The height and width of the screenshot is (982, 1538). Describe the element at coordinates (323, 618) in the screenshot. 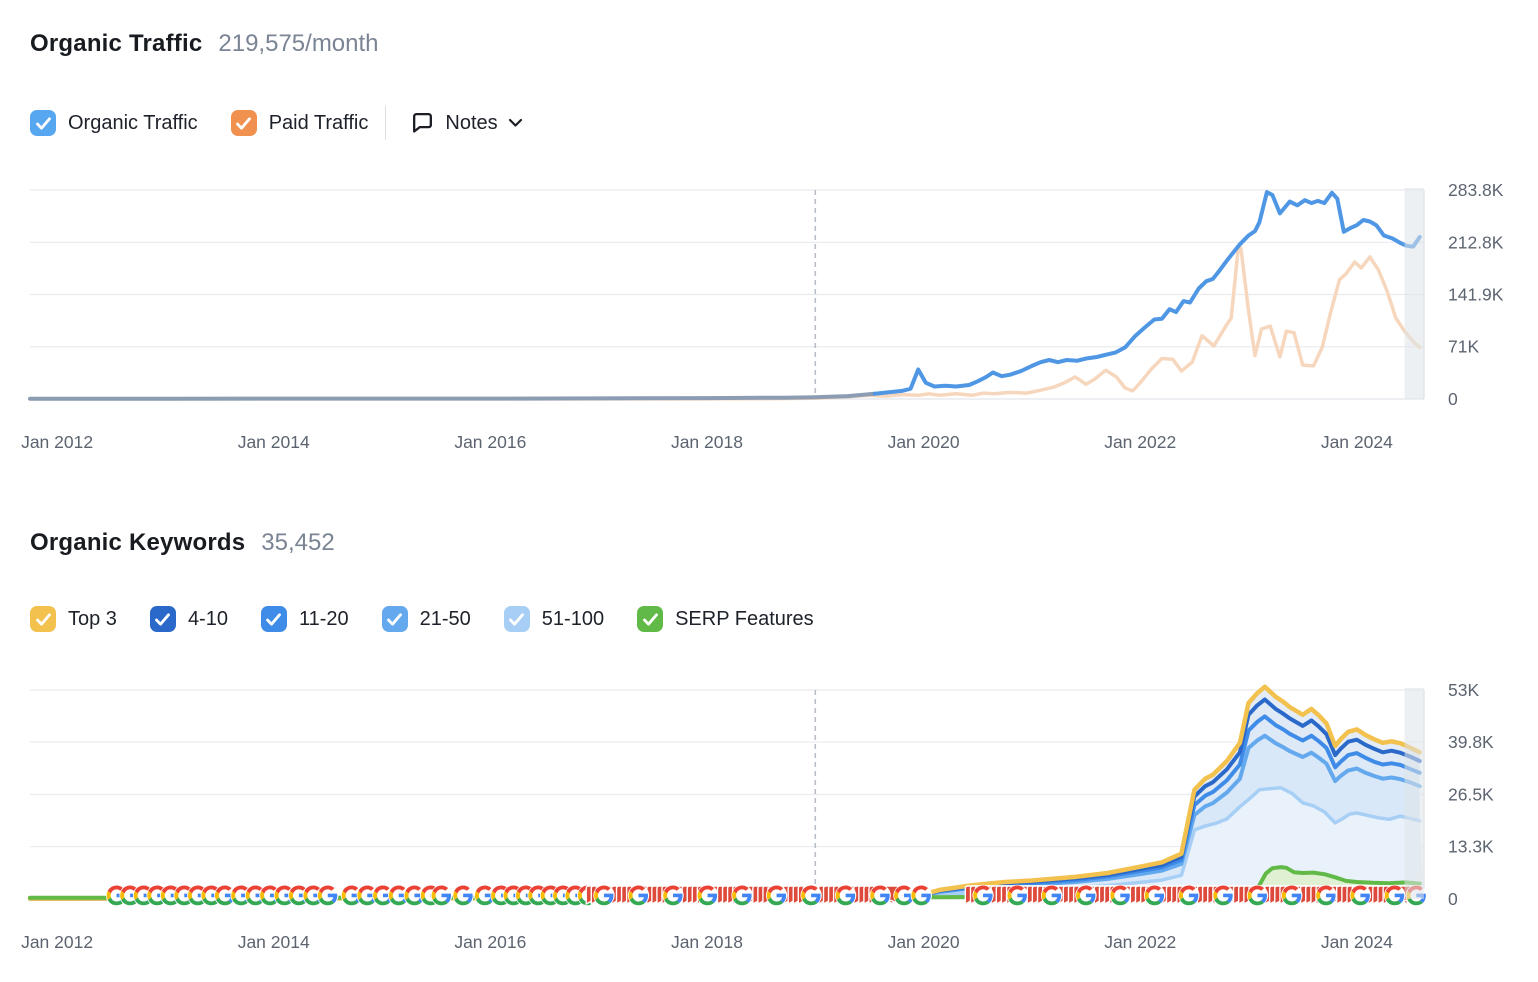

I see `legend-label: 11-20` at that location.